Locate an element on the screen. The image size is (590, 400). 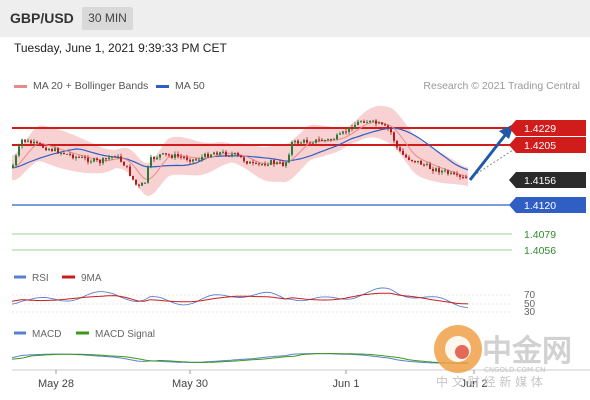
resistance-2-label-pointer is located at coordinates (512, 128).